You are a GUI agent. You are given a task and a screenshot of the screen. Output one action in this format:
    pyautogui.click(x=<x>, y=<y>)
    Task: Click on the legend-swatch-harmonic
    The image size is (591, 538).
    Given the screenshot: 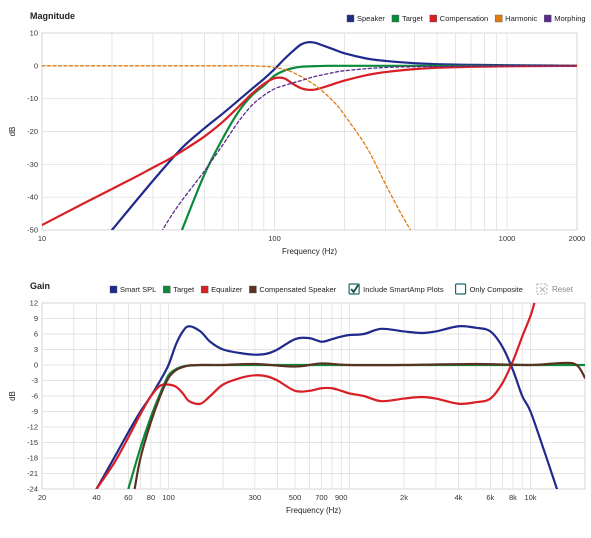 What is the action you would take?
    pyautogui.click(x=498, y=18)
    